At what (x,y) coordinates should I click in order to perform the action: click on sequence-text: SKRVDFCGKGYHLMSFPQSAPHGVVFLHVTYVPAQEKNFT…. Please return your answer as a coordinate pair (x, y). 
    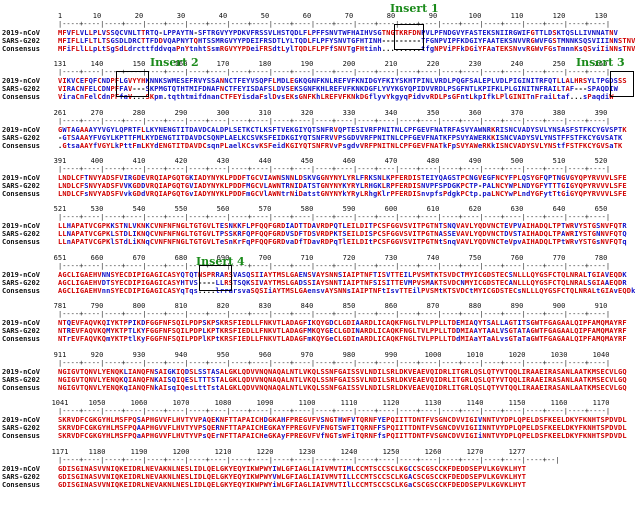
    Looking at the image, I should click on (342, 420).